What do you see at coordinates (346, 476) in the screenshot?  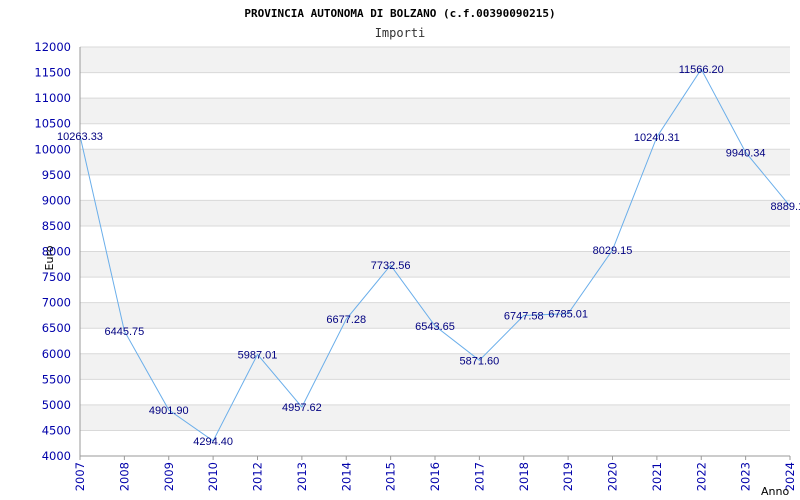 I see `x-tick-label: 2014` at bounding box center [346, 476].